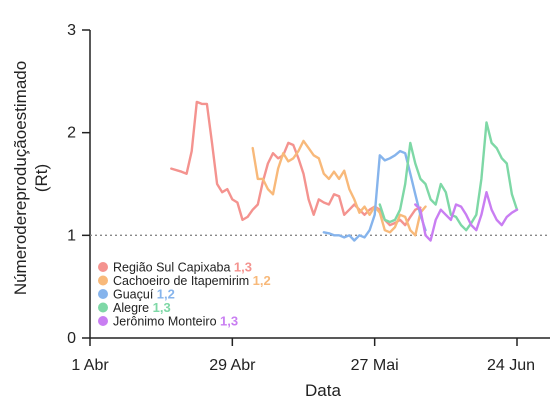 The height and width of the screenshot is (402, 556). Describe the element at coordinates (511, 365) in the screenshot. I see `x-tick-label-3: 24 Jun` at that location.